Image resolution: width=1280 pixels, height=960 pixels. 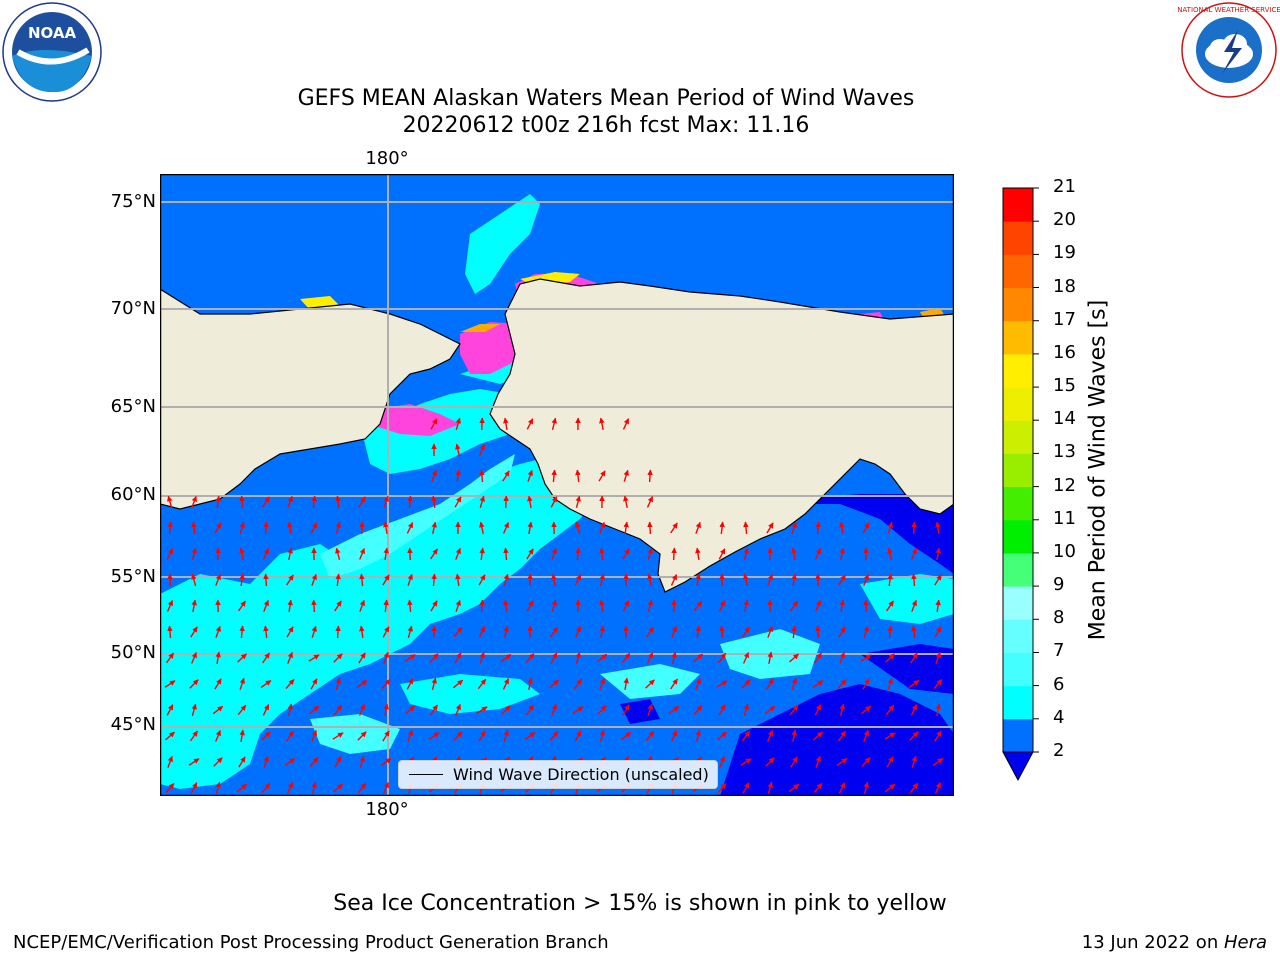 What do you see at coordinates (1064, 319) in the screenshot?
I see `colorbar-tick-label: 17` at bounding box center [1064, 319].